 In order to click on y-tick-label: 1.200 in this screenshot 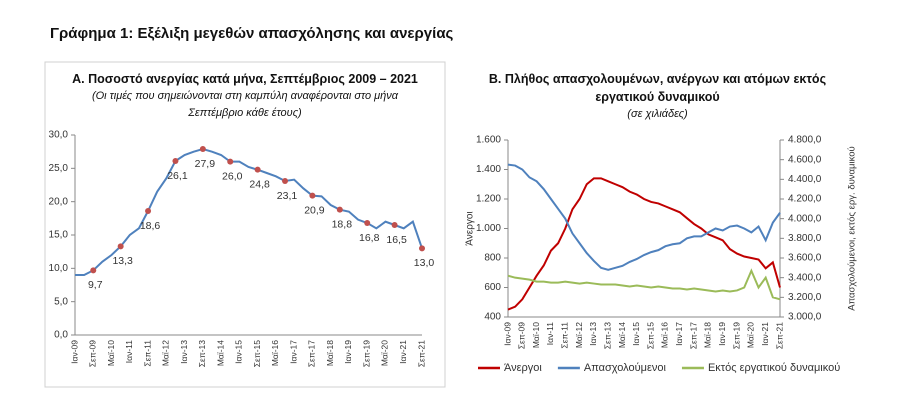, I will do `click(488, 199)`.